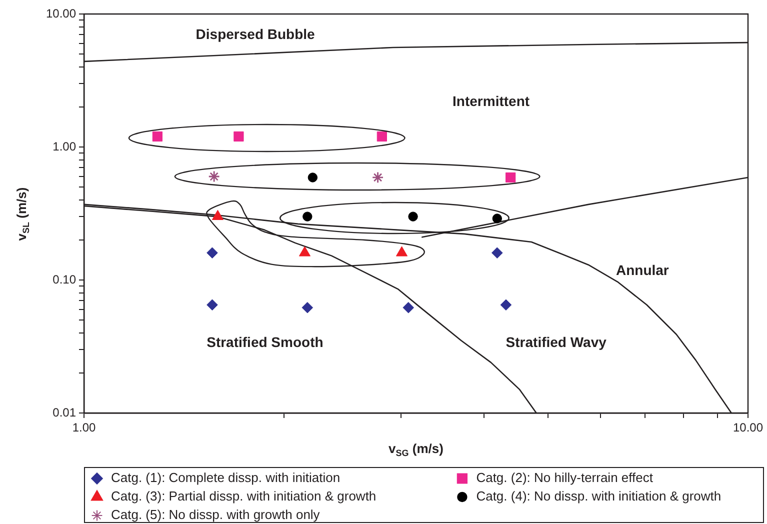  Describe the element at coordinates (61, 13) in the screenshot. I see `y-tick-label: 10.00` at that location.